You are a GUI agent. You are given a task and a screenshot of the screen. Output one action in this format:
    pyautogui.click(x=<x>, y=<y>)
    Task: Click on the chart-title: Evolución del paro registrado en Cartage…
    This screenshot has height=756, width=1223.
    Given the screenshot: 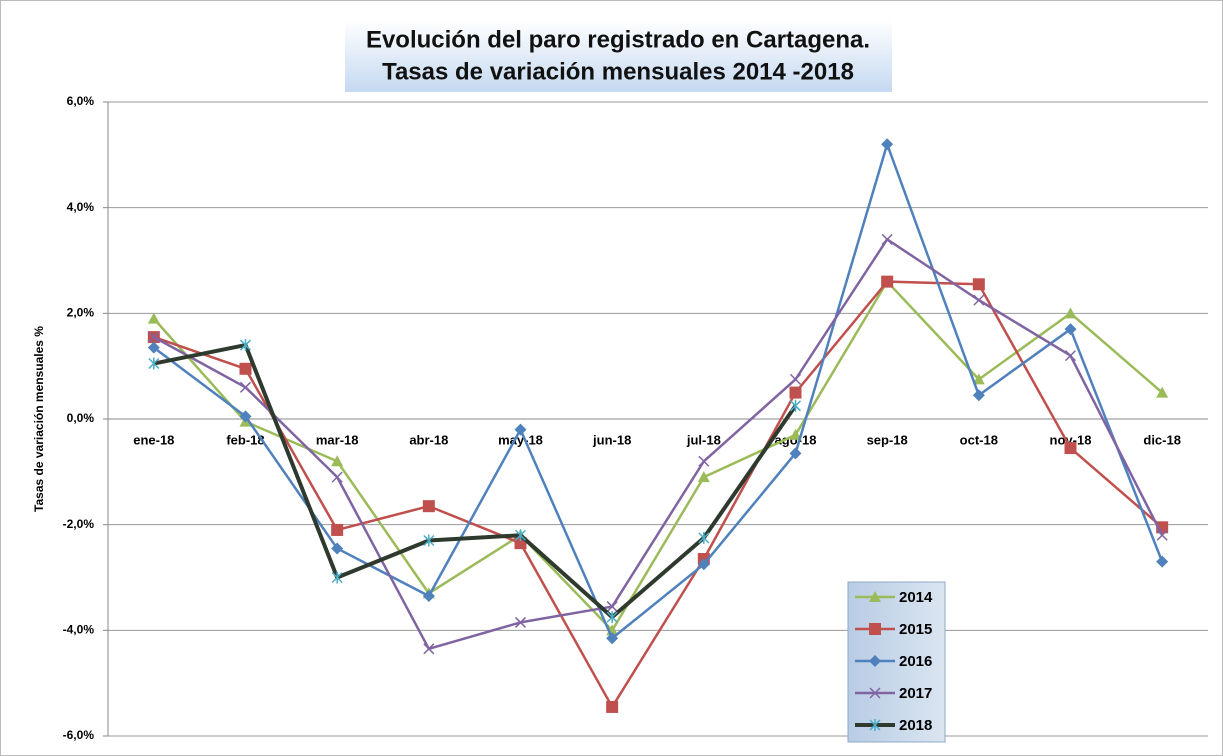 What is the action you would take?
    pyautogui.click(x=618, y=39)
    